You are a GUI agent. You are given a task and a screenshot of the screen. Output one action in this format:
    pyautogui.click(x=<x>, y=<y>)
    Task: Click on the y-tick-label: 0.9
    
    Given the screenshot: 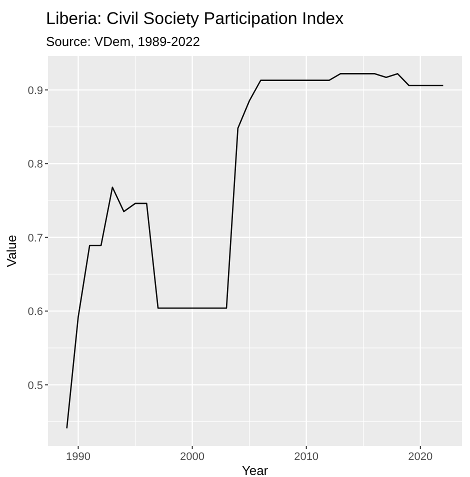 What is the action you would take?
    pyautogui.click(x=35, y=90)
    